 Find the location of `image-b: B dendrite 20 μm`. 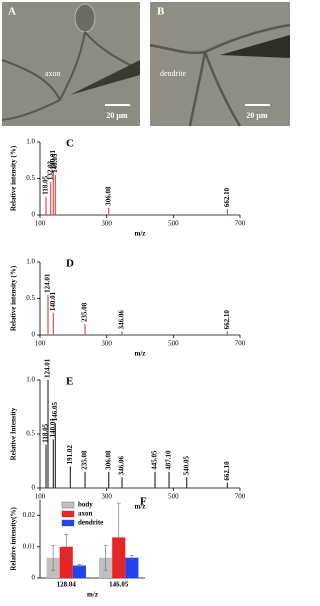

image-b: B dendrite 20 μm is located at coordinates (220, 64).